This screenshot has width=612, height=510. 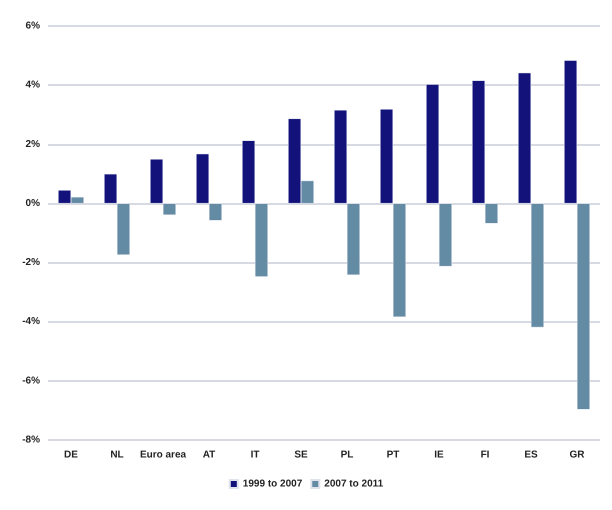 What do you see at coordinates (272, 484) in the screenshot?
I see `legend-label: 1999 to 2007` at bounding box center [272, 484].